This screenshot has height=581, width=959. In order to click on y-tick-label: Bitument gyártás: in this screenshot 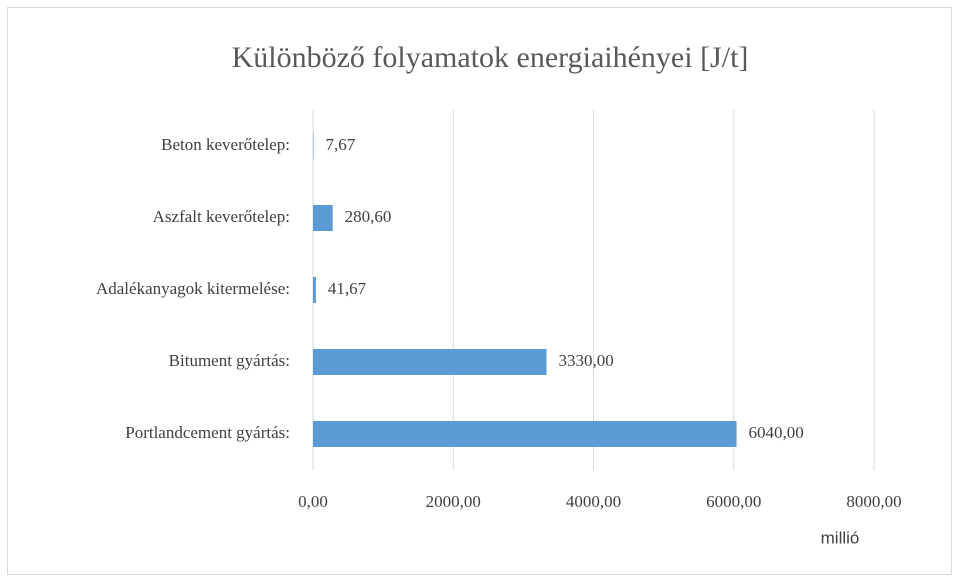, I will do `click(229, 360)`.